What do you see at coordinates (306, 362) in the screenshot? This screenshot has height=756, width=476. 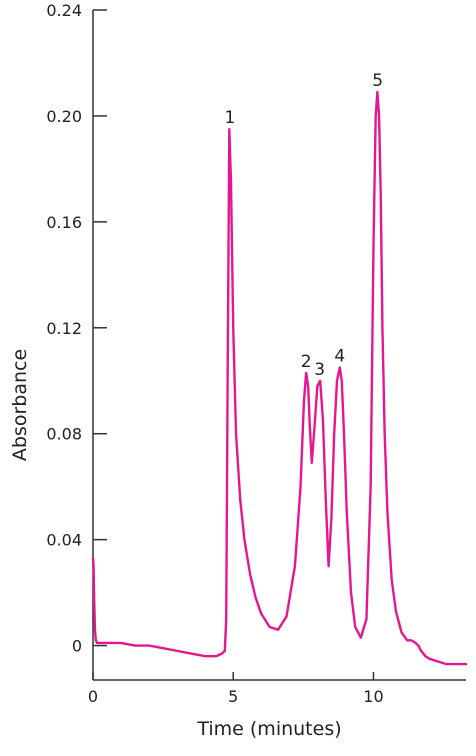 I see `peak-label-2: 2` at bounding box center [306, 362].